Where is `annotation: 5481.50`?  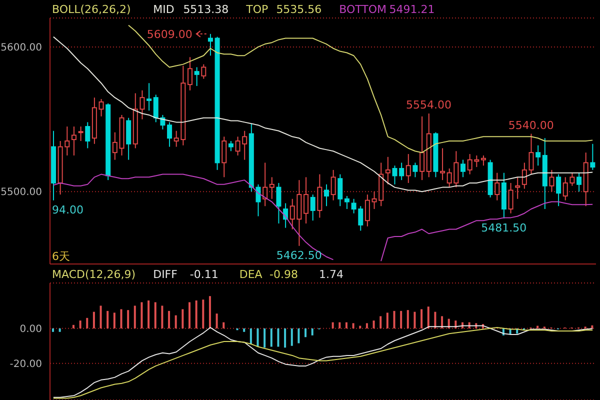
annotation: 5481.50 is located at coordinates (504, 227).